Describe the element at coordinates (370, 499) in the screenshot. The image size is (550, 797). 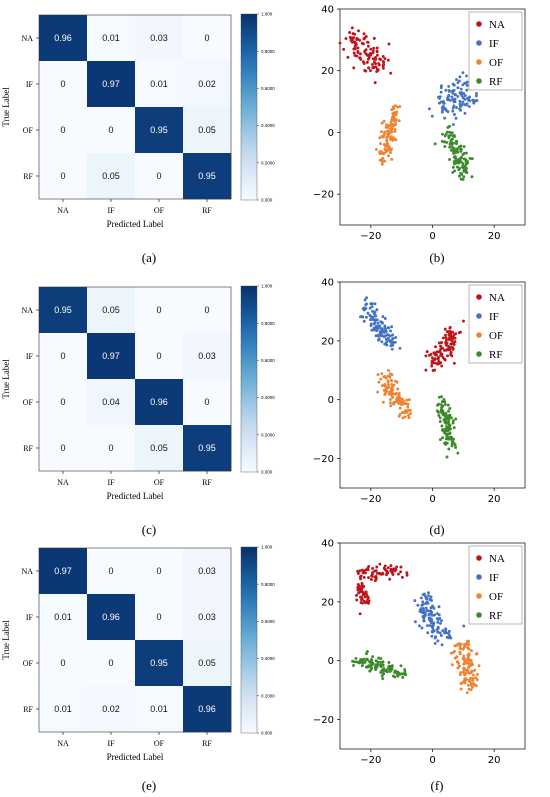
I see `x-tick-label: −20` at that location.